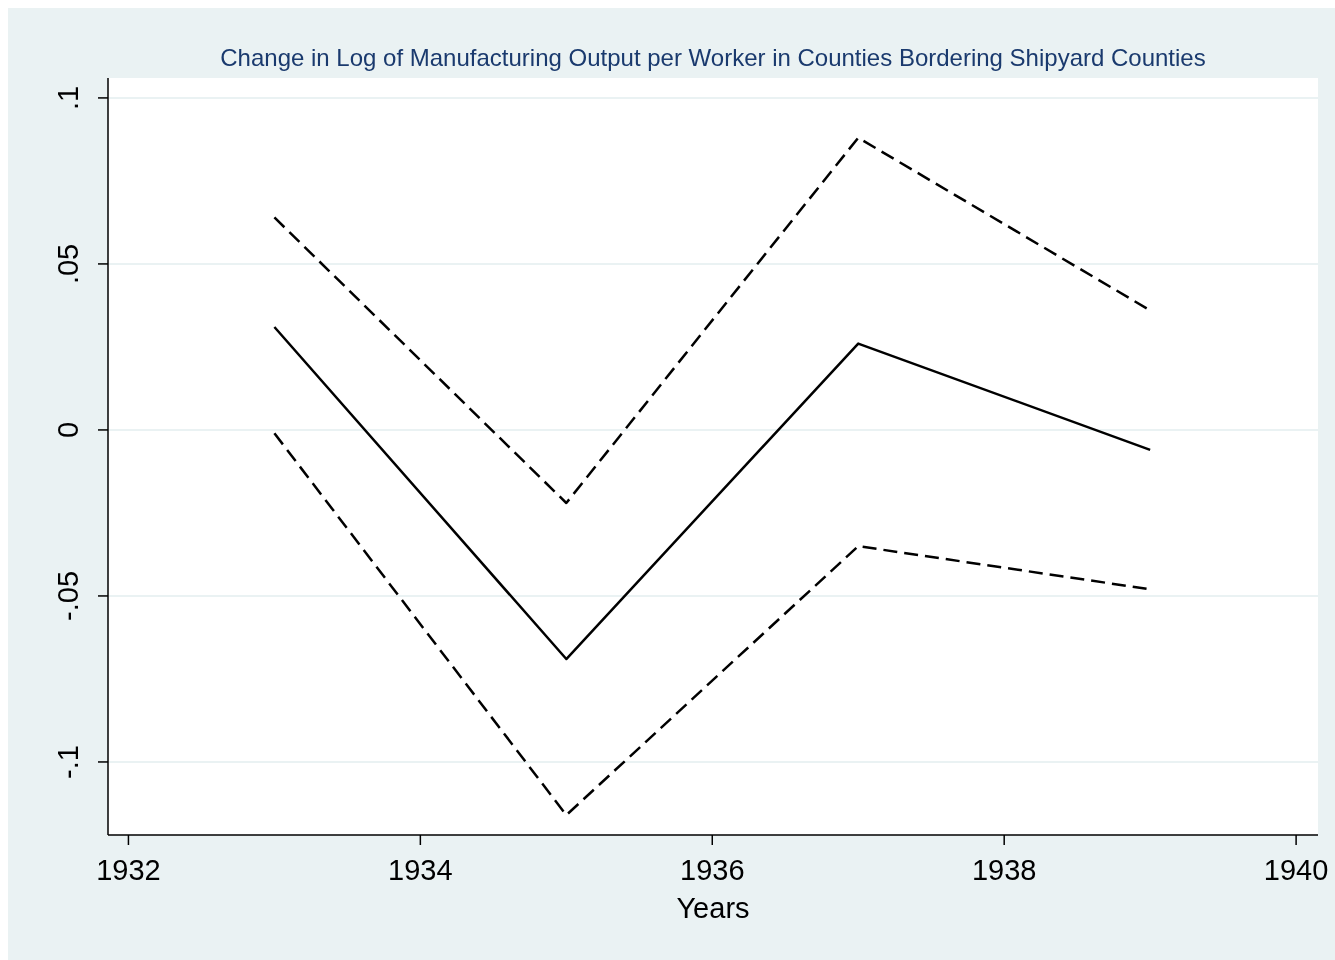 This screenshot has width=1335, height=960. Describe the element at coordinates (713, 908) in the screenshot. I see `x-axis-title: Years` at that location.